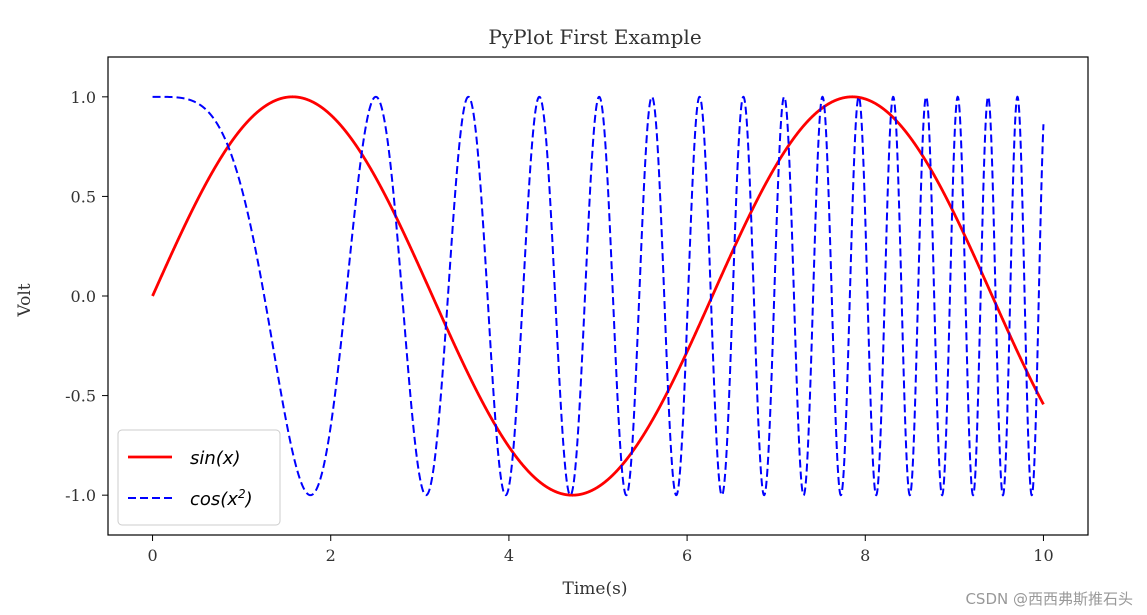 This screenshot has height=615, width=1147. I want to click on x-tick-label: 8, so click(865, 555).